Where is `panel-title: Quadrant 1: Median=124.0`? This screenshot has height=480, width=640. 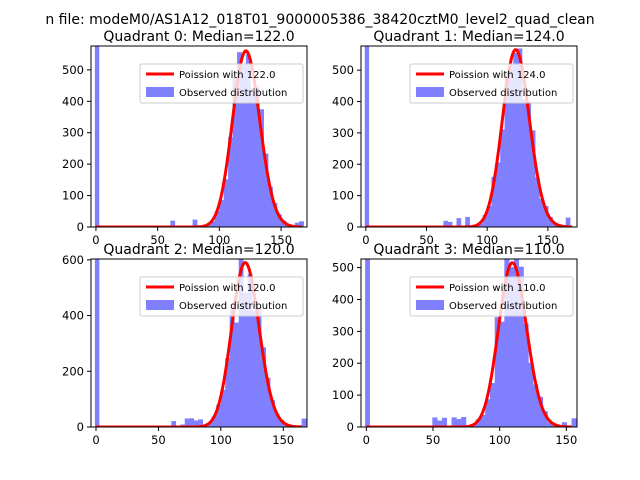
panel-title: Quadrant 1: Median=124.0 is located at coordinates (468, 37).